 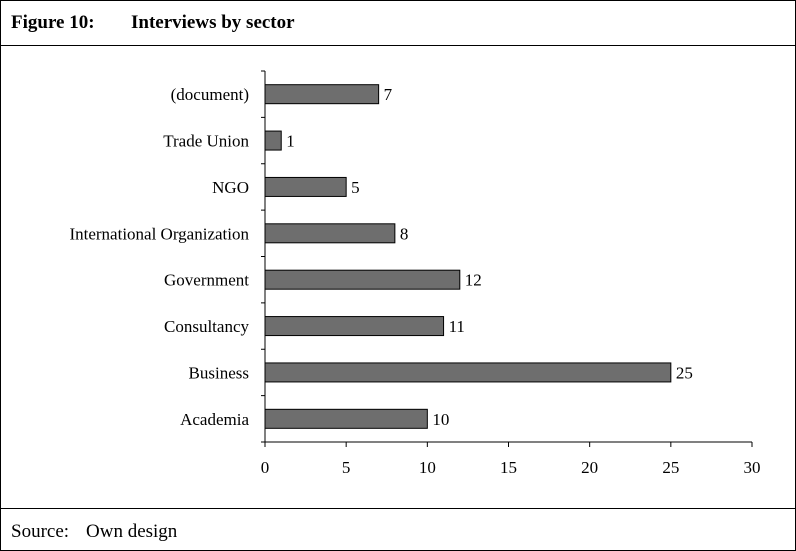 I want to click on figure-footer: Source: Own design, so click(x=398, y=529).